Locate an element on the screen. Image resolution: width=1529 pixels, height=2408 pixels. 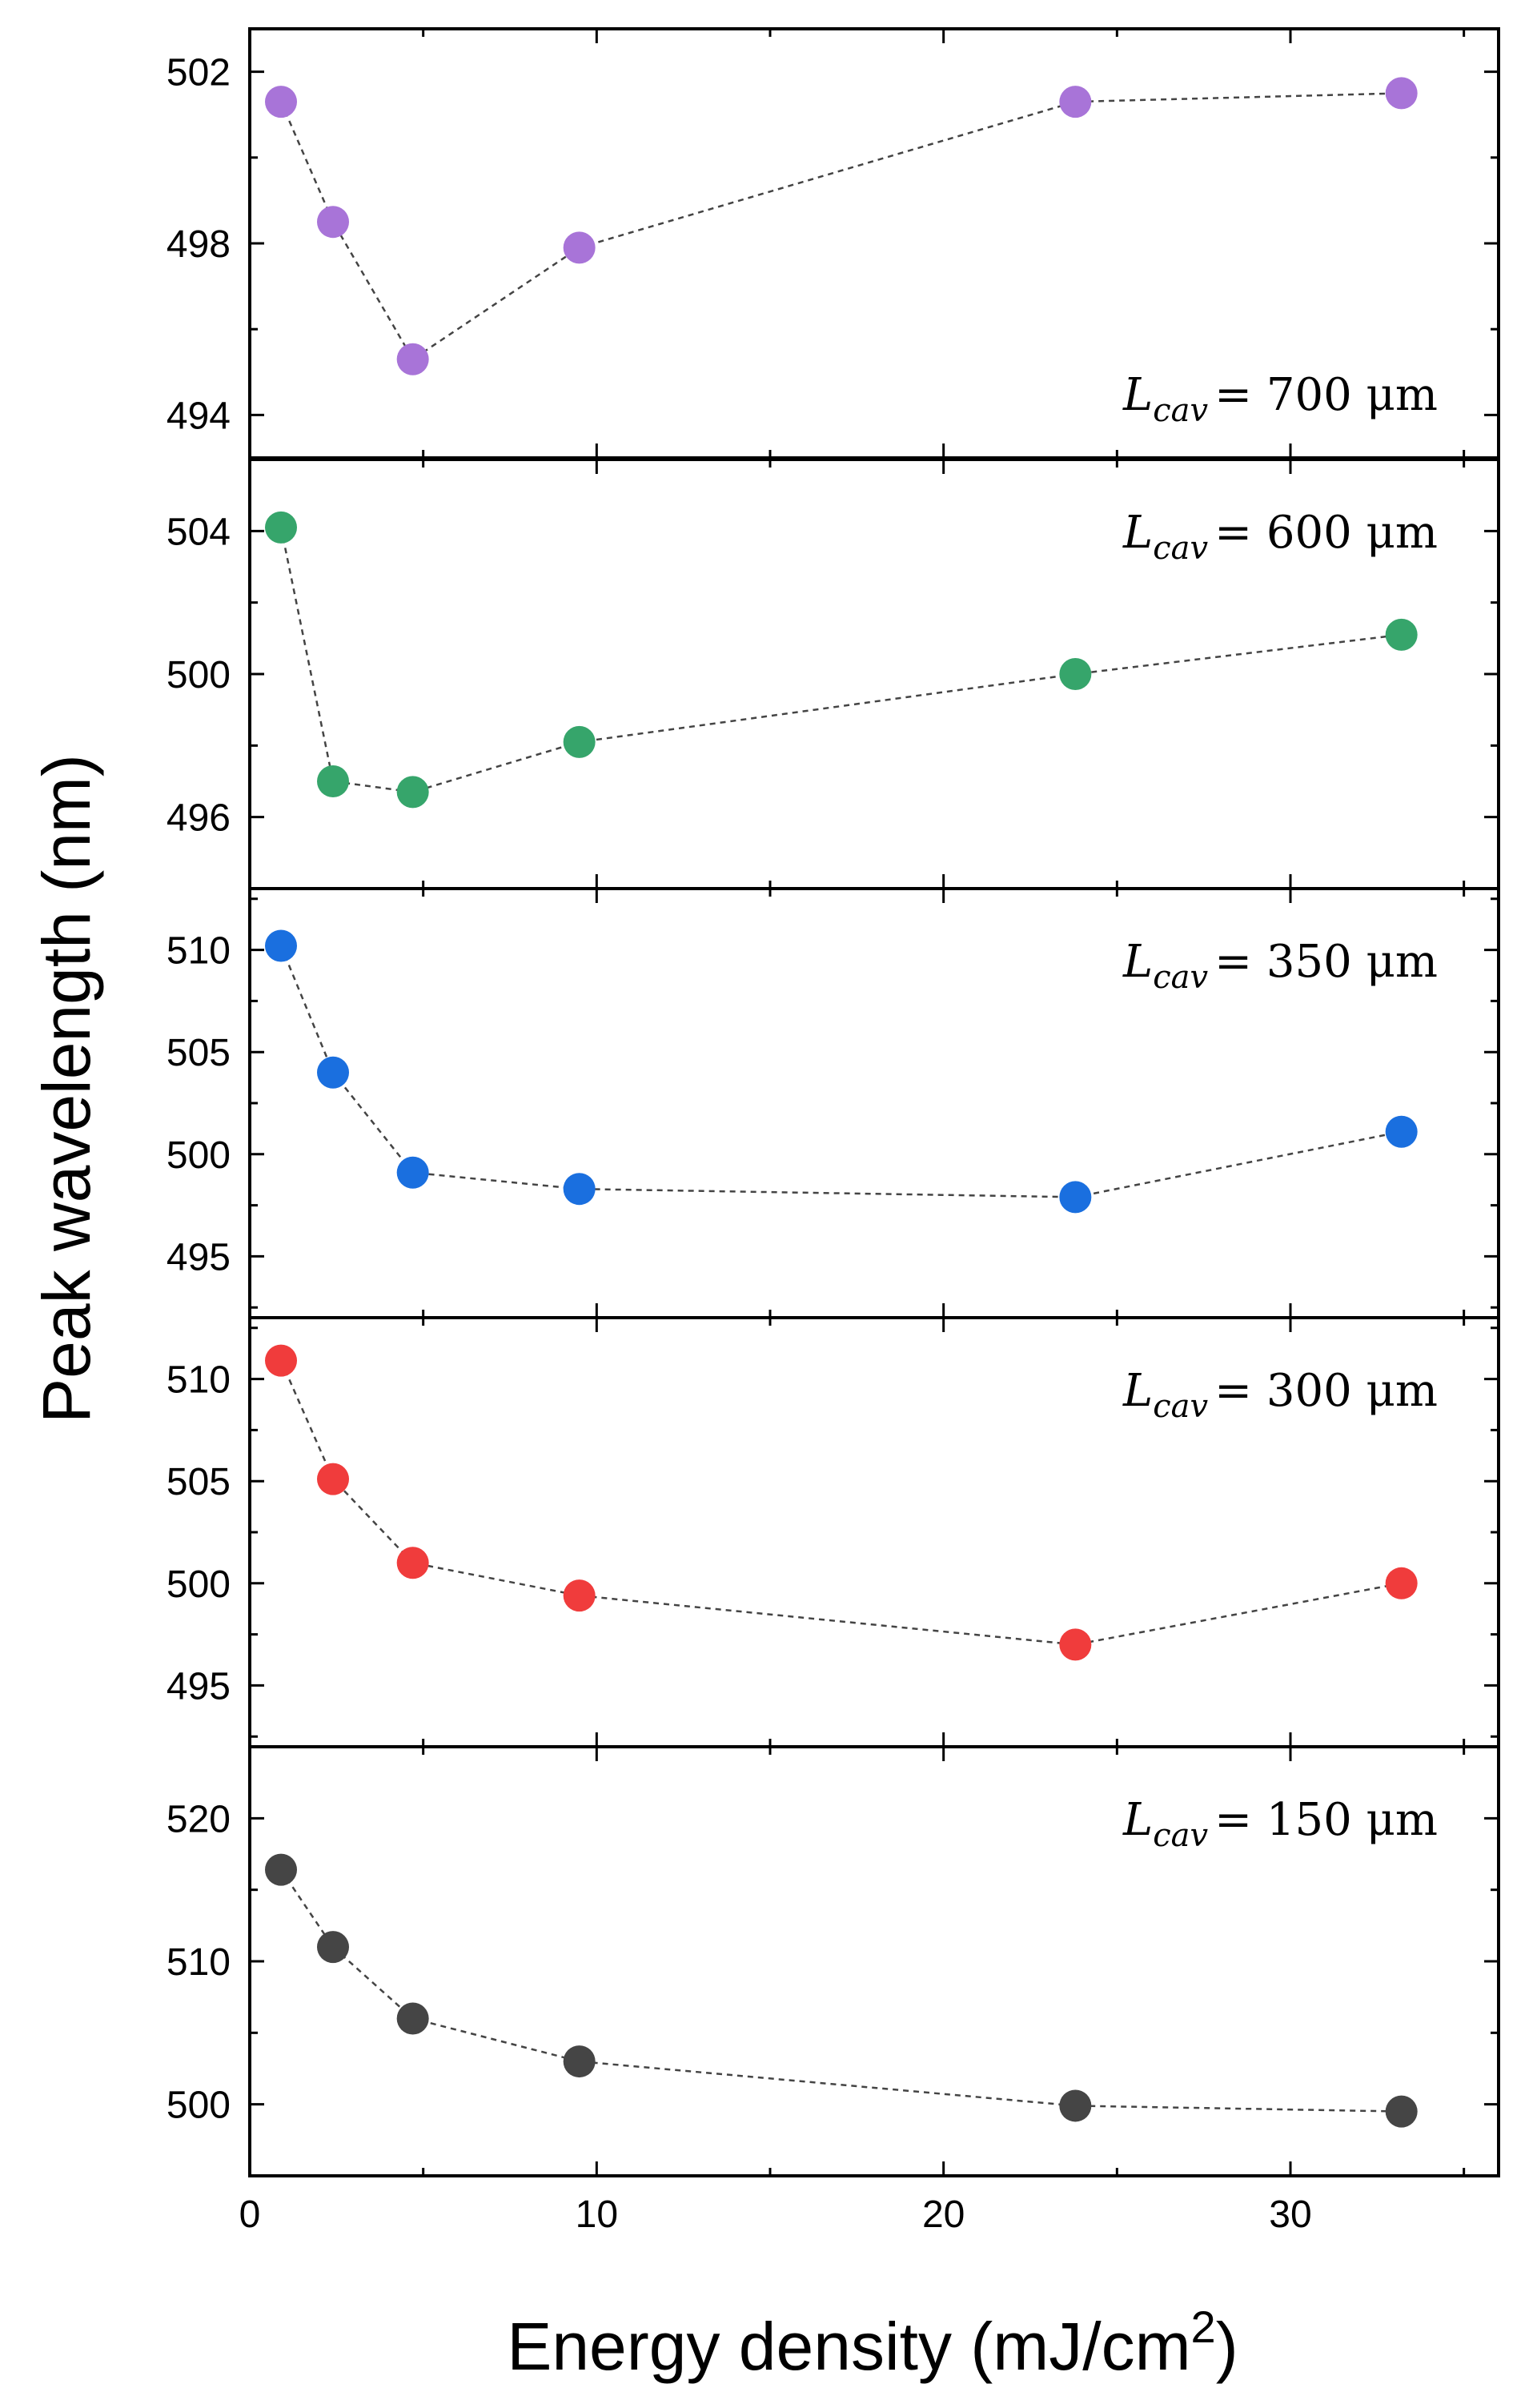
panel-label-value: = 300 μm is located at coordinates (1326, 1391).